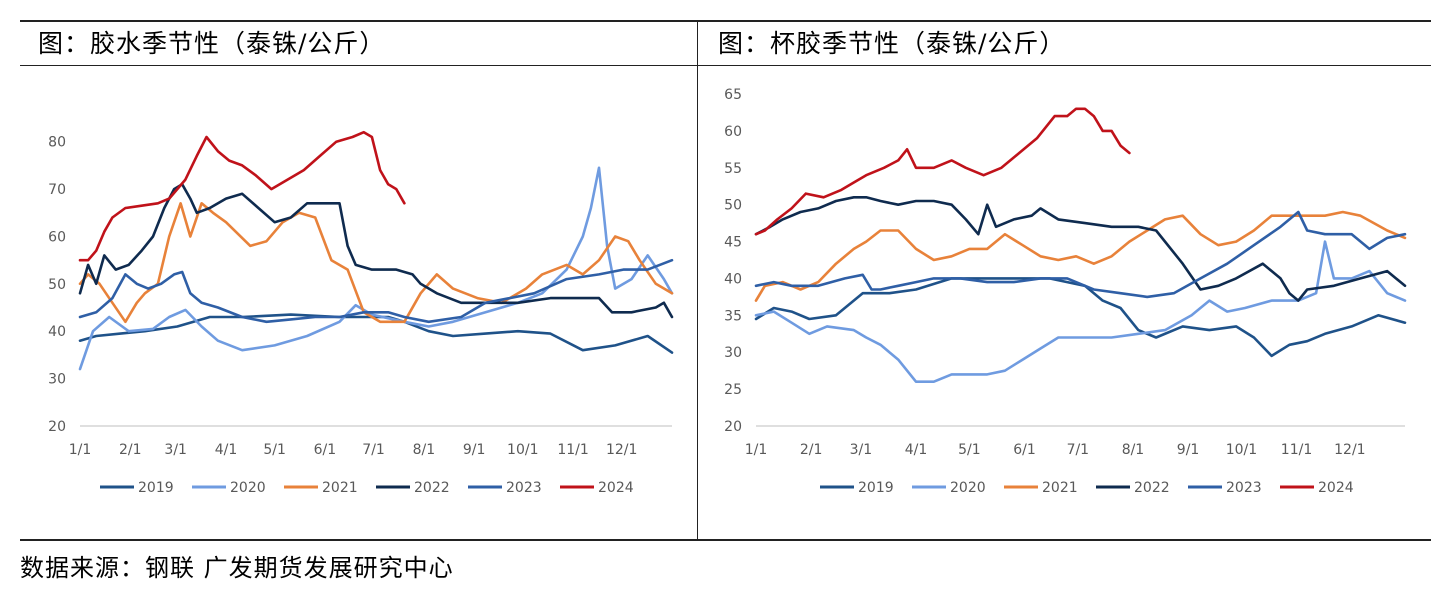  I want to click on y-tick-label: 35, so click(733, 316).